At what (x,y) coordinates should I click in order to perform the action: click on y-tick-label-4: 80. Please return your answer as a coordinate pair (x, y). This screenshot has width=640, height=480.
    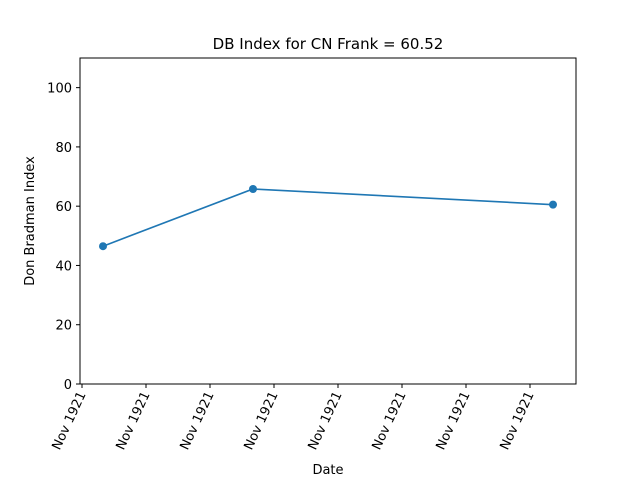
    Looking at the image, I should click on (63, 148).